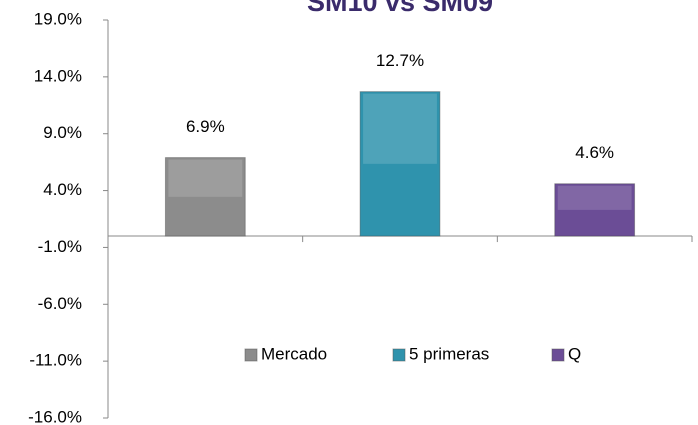 The image size is (698, 425). Describe the element at coordinates (574, 353) in the screenshot. I see `legend-label: Q` at that location.